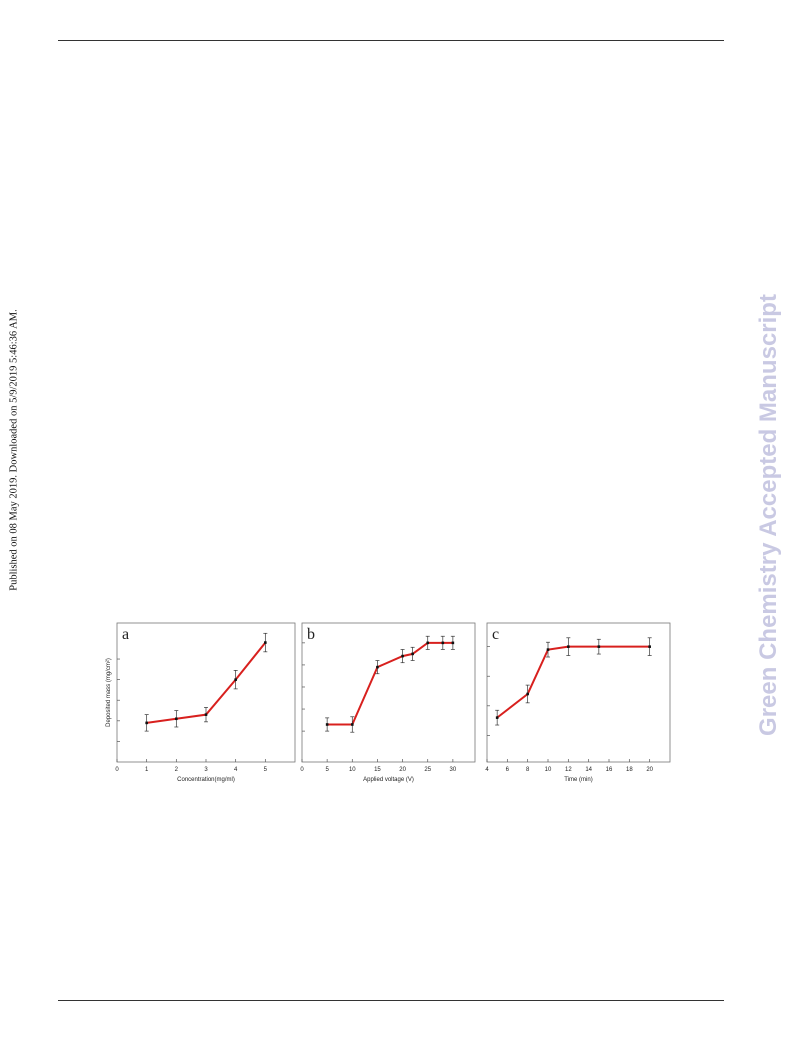  Describe the element at coordinates (609, 770) in the screenshot. I see `x-tick-label: 16` at that location.